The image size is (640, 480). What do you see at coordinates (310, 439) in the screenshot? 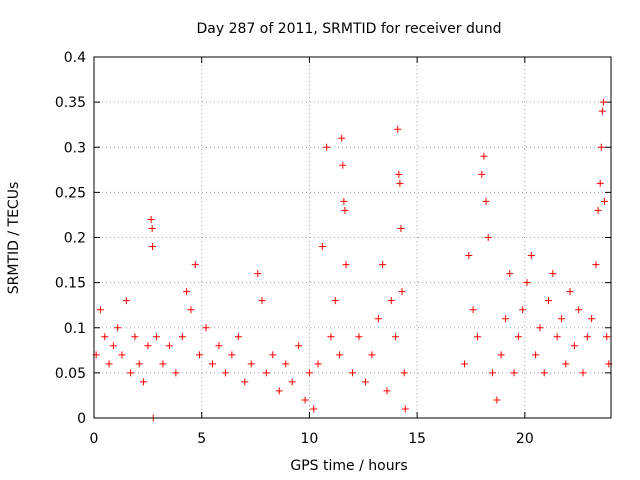
I see `x-tick-label: 10` at bounding box center [310, 439].